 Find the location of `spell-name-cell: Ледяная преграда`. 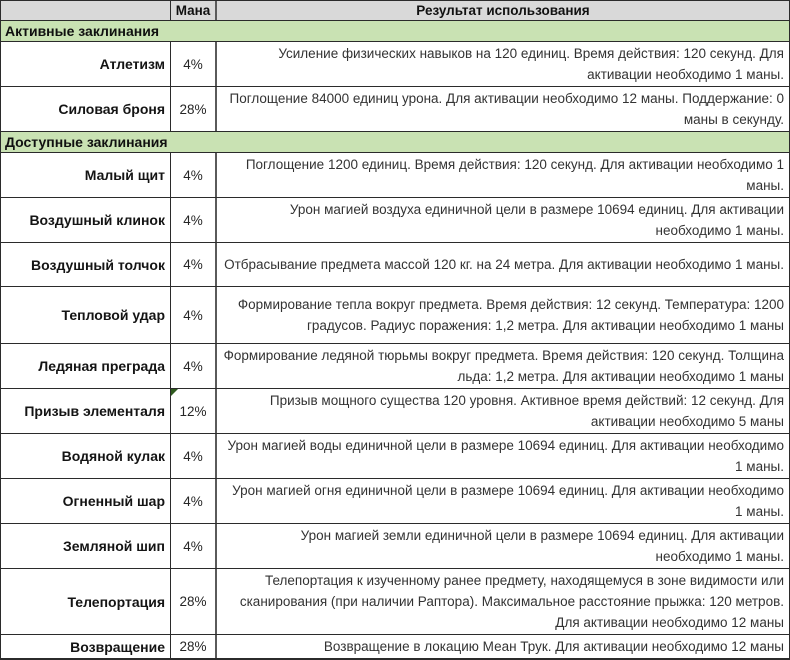

spell-name-cell: Ледяная преграда is located at coordinates (85, 366).